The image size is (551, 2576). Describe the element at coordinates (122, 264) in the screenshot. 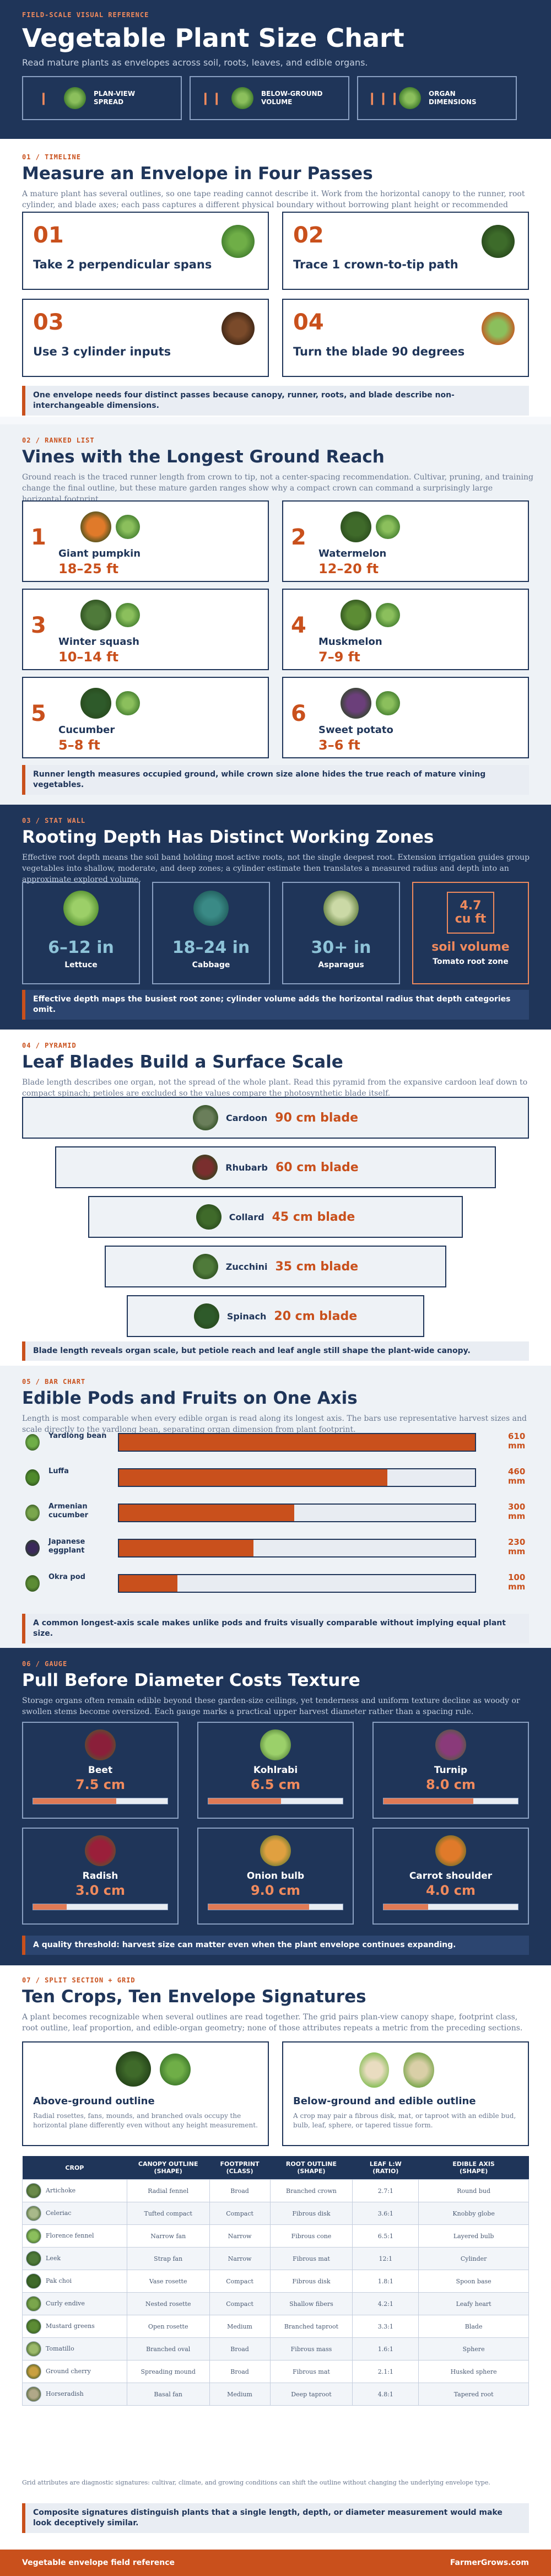

I see `step-text: Take 2 perpendicular spans` at that location.